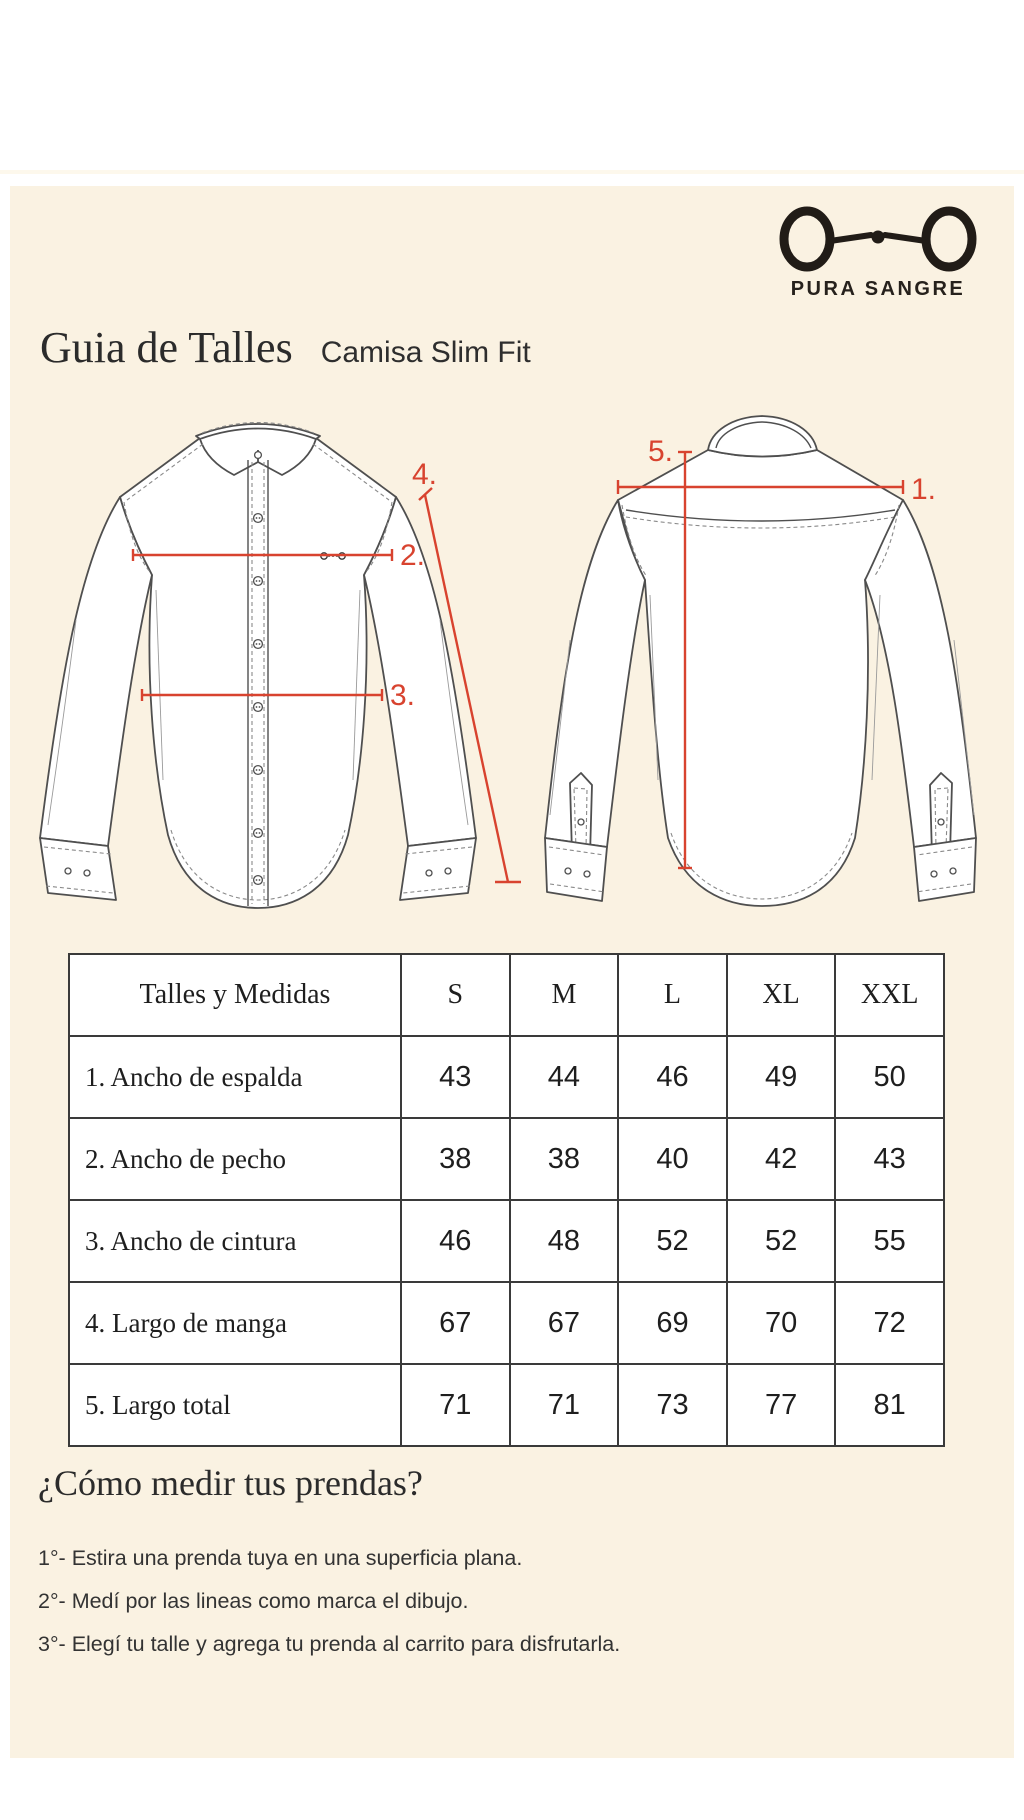  Describe the element at coordinates (760, 661) in the screenshot. I see `back-shirt-drawing` at that location.